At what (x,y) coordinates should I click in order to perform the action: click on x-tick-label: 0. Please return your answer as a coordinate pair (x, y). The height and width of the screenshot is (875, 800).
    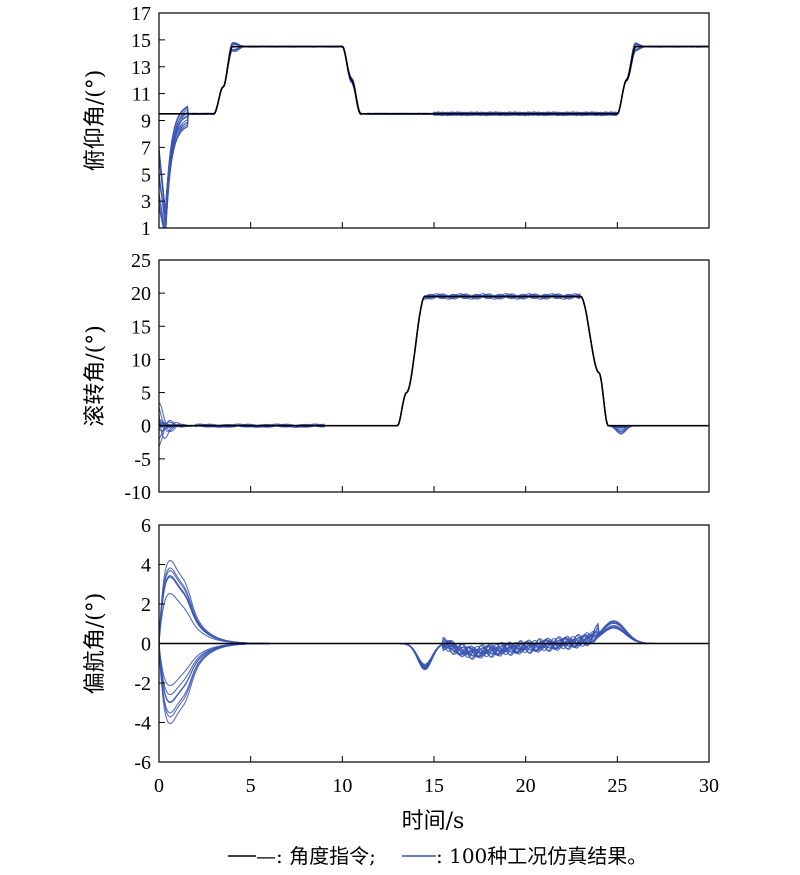
    Looking at the image, I should click on (159, 786).